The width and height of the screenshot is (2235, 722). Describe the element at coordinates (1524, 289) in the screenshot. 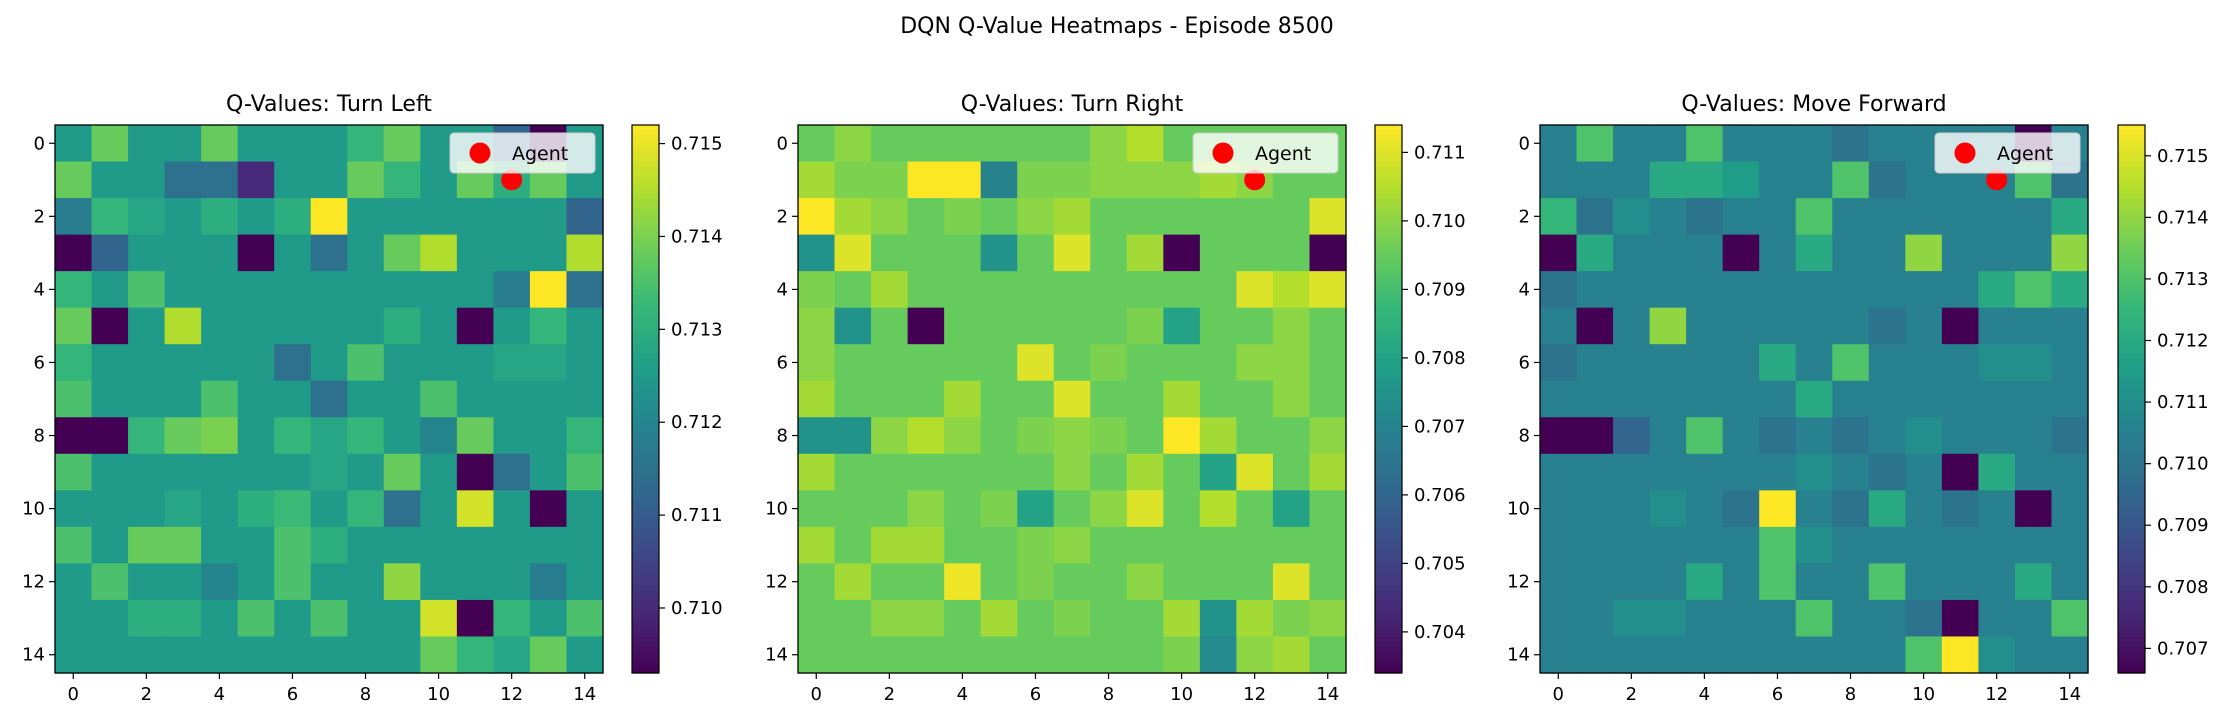

I see `y-tick-label: 4` at that location.